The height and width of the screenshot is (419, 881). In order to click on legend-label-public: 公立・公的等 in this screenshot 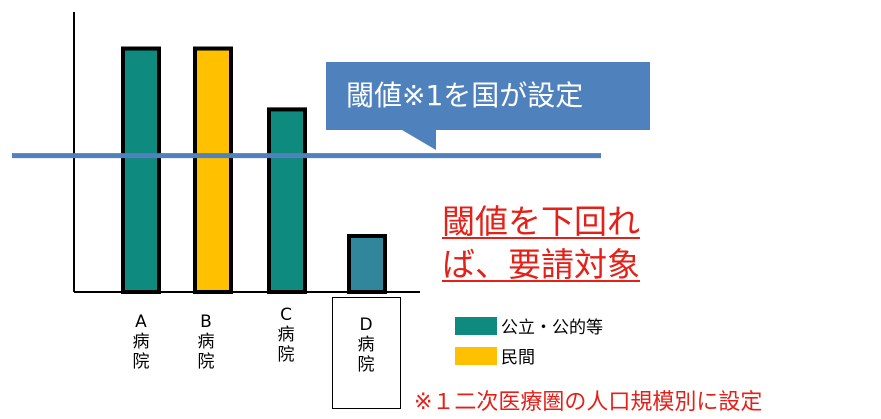, I will do `click(552, 328)`.